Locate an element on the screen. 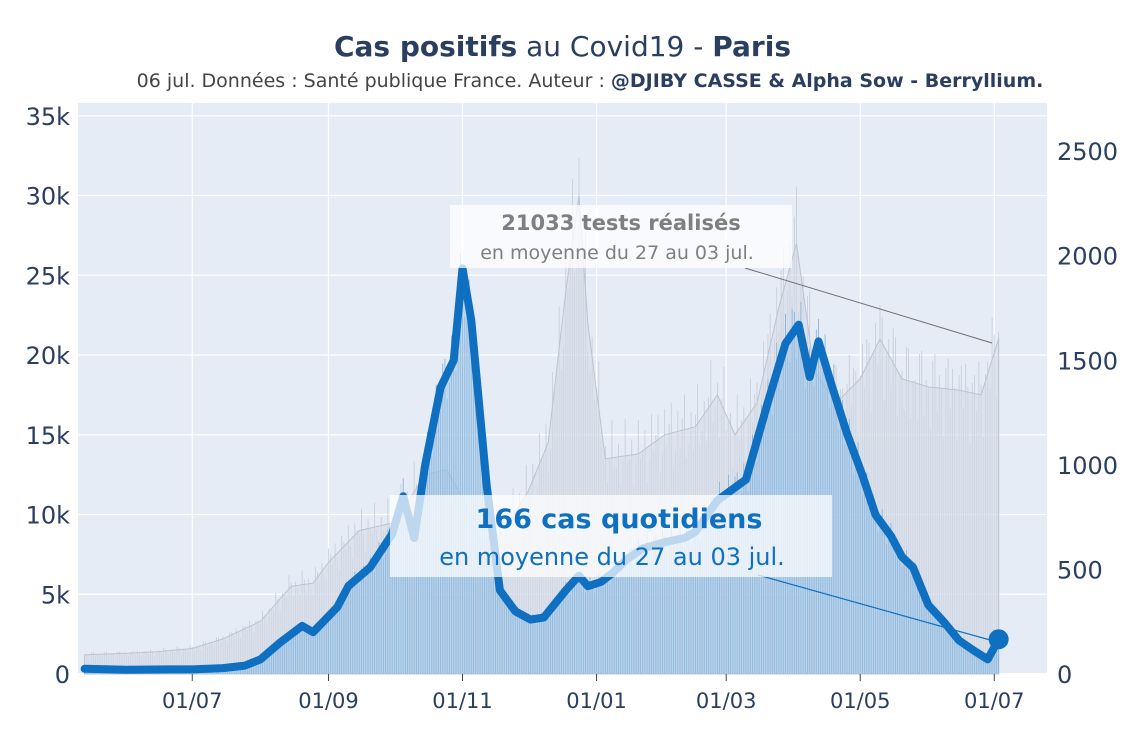  x-tick-label: 01/11 is located at coordinates (462, 701).